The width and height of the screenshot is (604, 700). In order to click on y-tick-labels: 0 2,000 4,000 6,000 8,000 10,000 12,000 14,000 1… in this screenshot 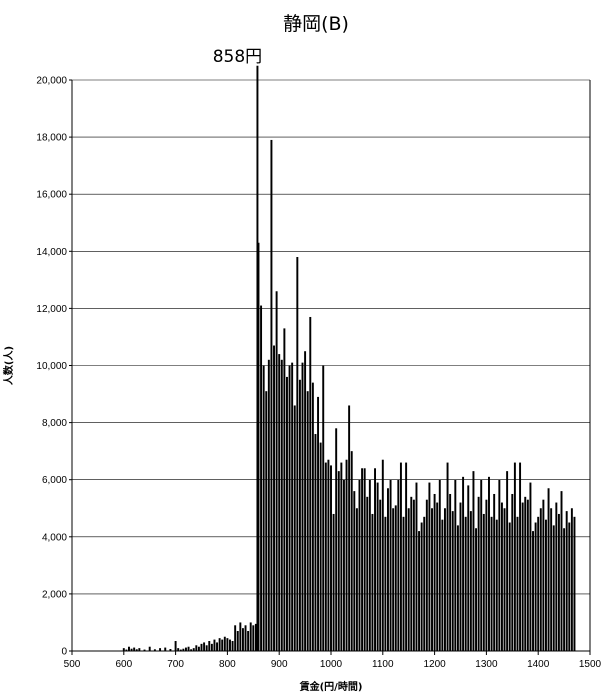, I will do `click(54, 367)`.